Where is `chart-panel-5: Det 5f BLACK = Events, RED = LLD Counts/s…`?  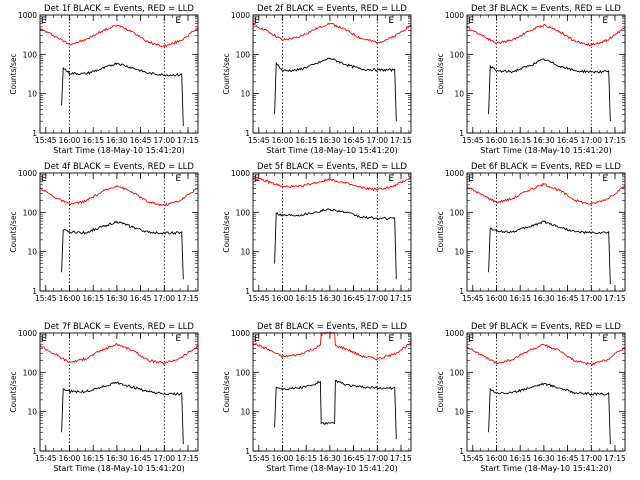 chart-panel-5: Det 5f BLACK = Events, RED = LLD Counts/s… is located at coordinates (317, 232).